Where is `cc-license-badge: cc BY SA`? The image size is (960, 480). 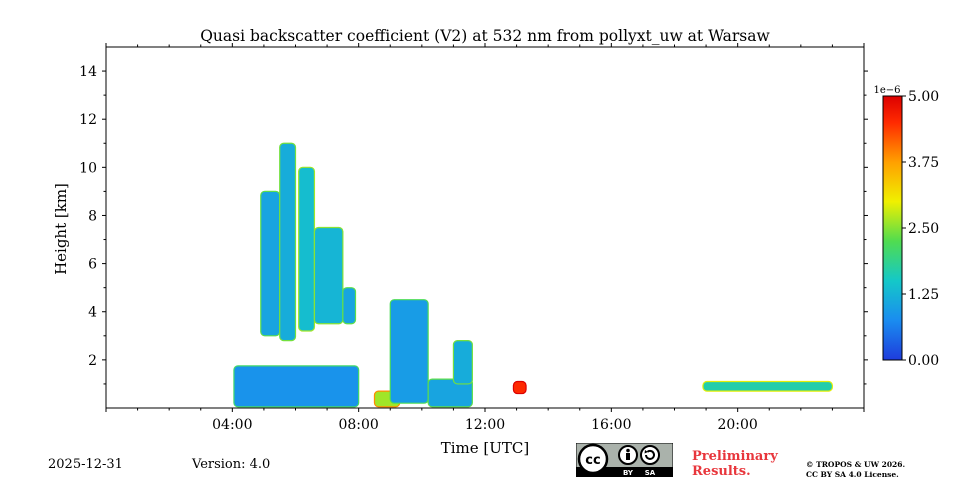
cc-license-badge: cc BY SA is located at coordinates (624, 460).